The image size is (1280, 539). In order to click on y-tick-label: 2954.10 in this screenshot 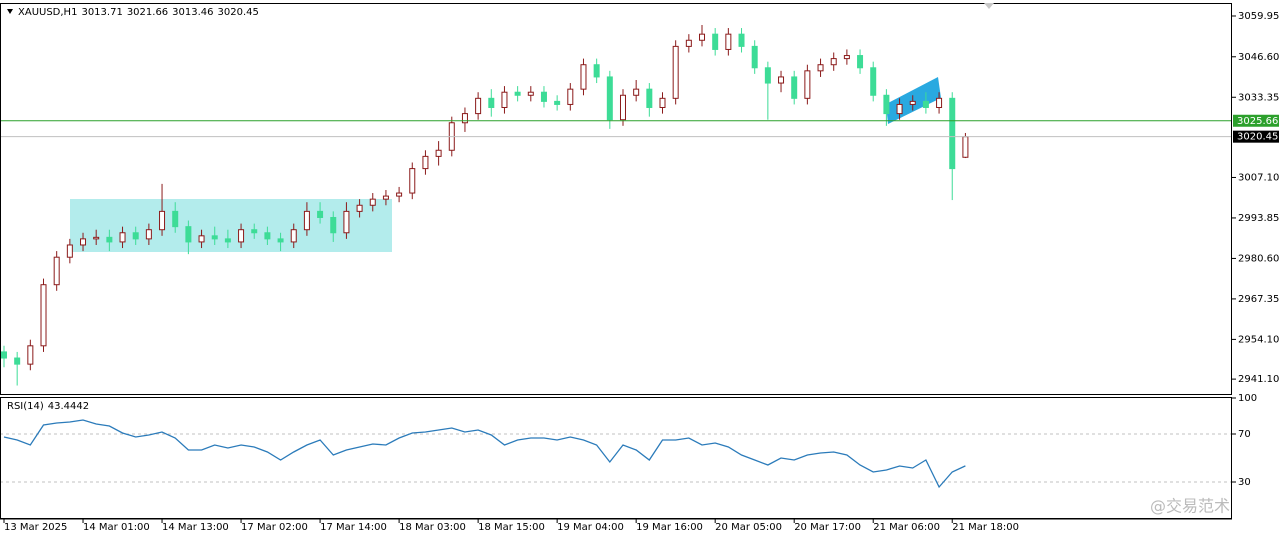, I will do `click(1258, 339)`.